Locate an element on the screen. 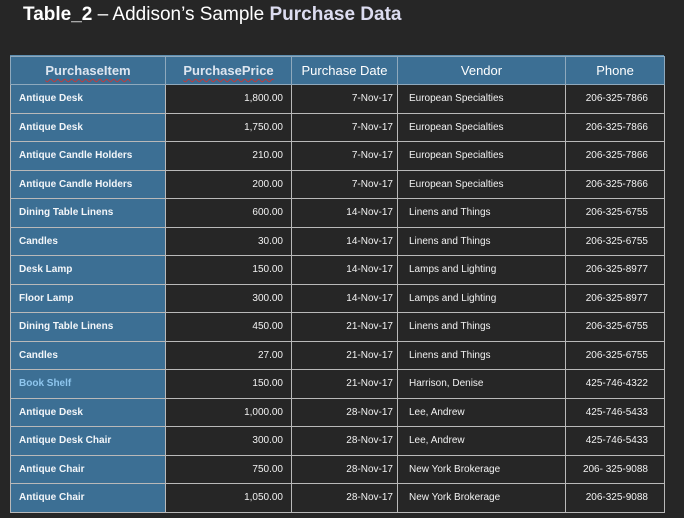 Image resolution: width=684 pixels, height=518 pixels. cell-purchase-price: 1,050.00 is located at coordinates (228, 498).